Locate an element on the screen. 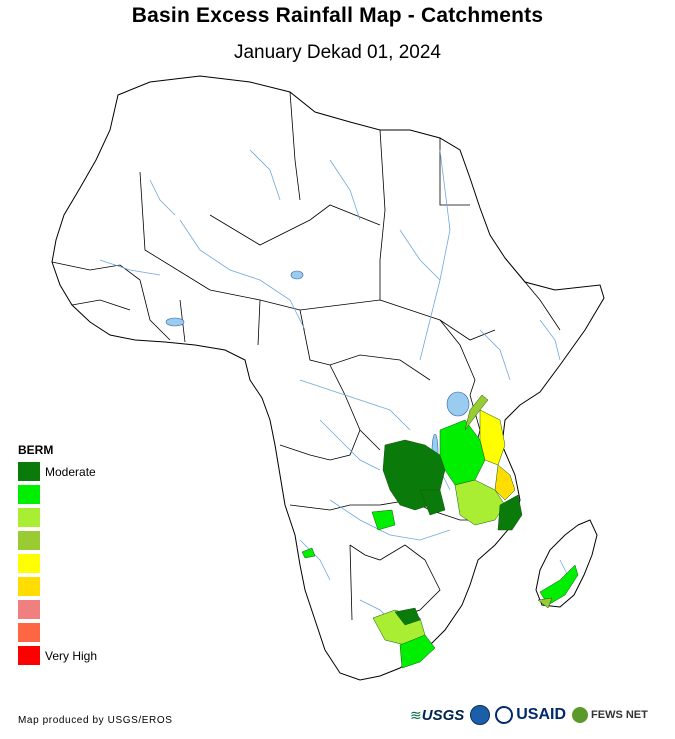 Image resolution: width=675 pixels, height=739 pixels. usgs-logo: USGS is located at coordinates (443, 715).